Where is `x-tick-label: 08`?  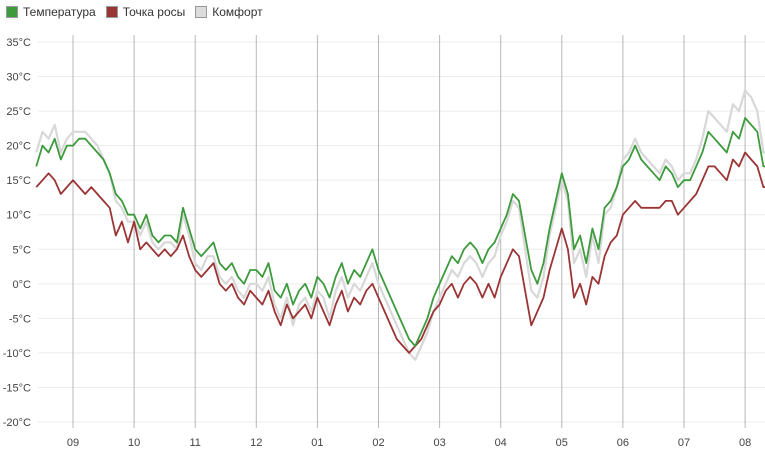
x-tick-label: 08 is located at coordinates (745, 443).